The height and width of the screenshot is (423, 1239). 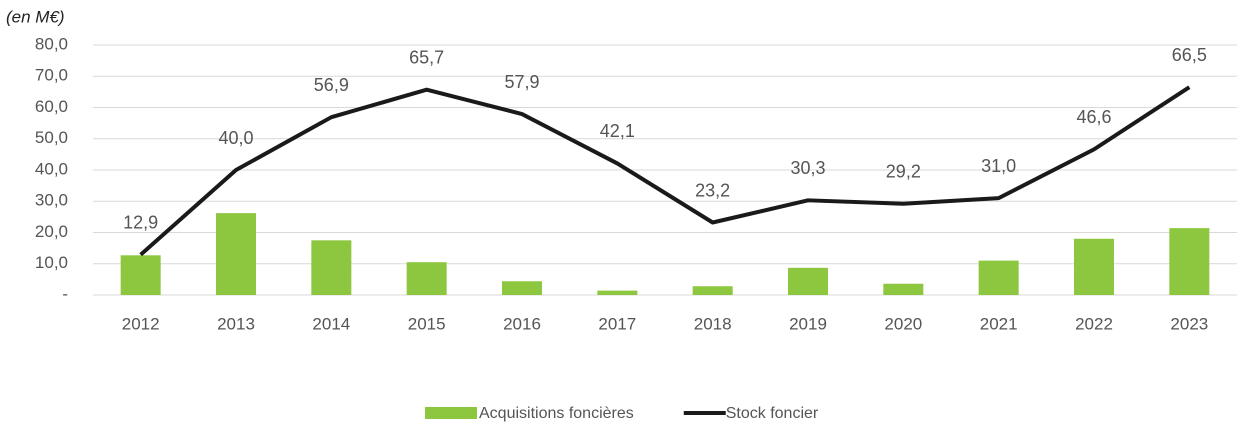 What do you see at coordinates (903, 323) in the screenshot?
I see `x-tick-label: 2020` at bounding box center [903, 323].